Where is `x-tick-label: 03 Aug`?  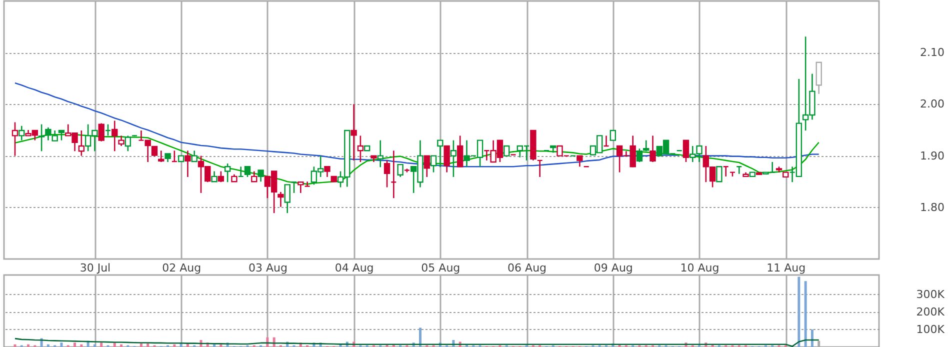
x-tick-label: 03 Aug is located at coordinates (268, 268).